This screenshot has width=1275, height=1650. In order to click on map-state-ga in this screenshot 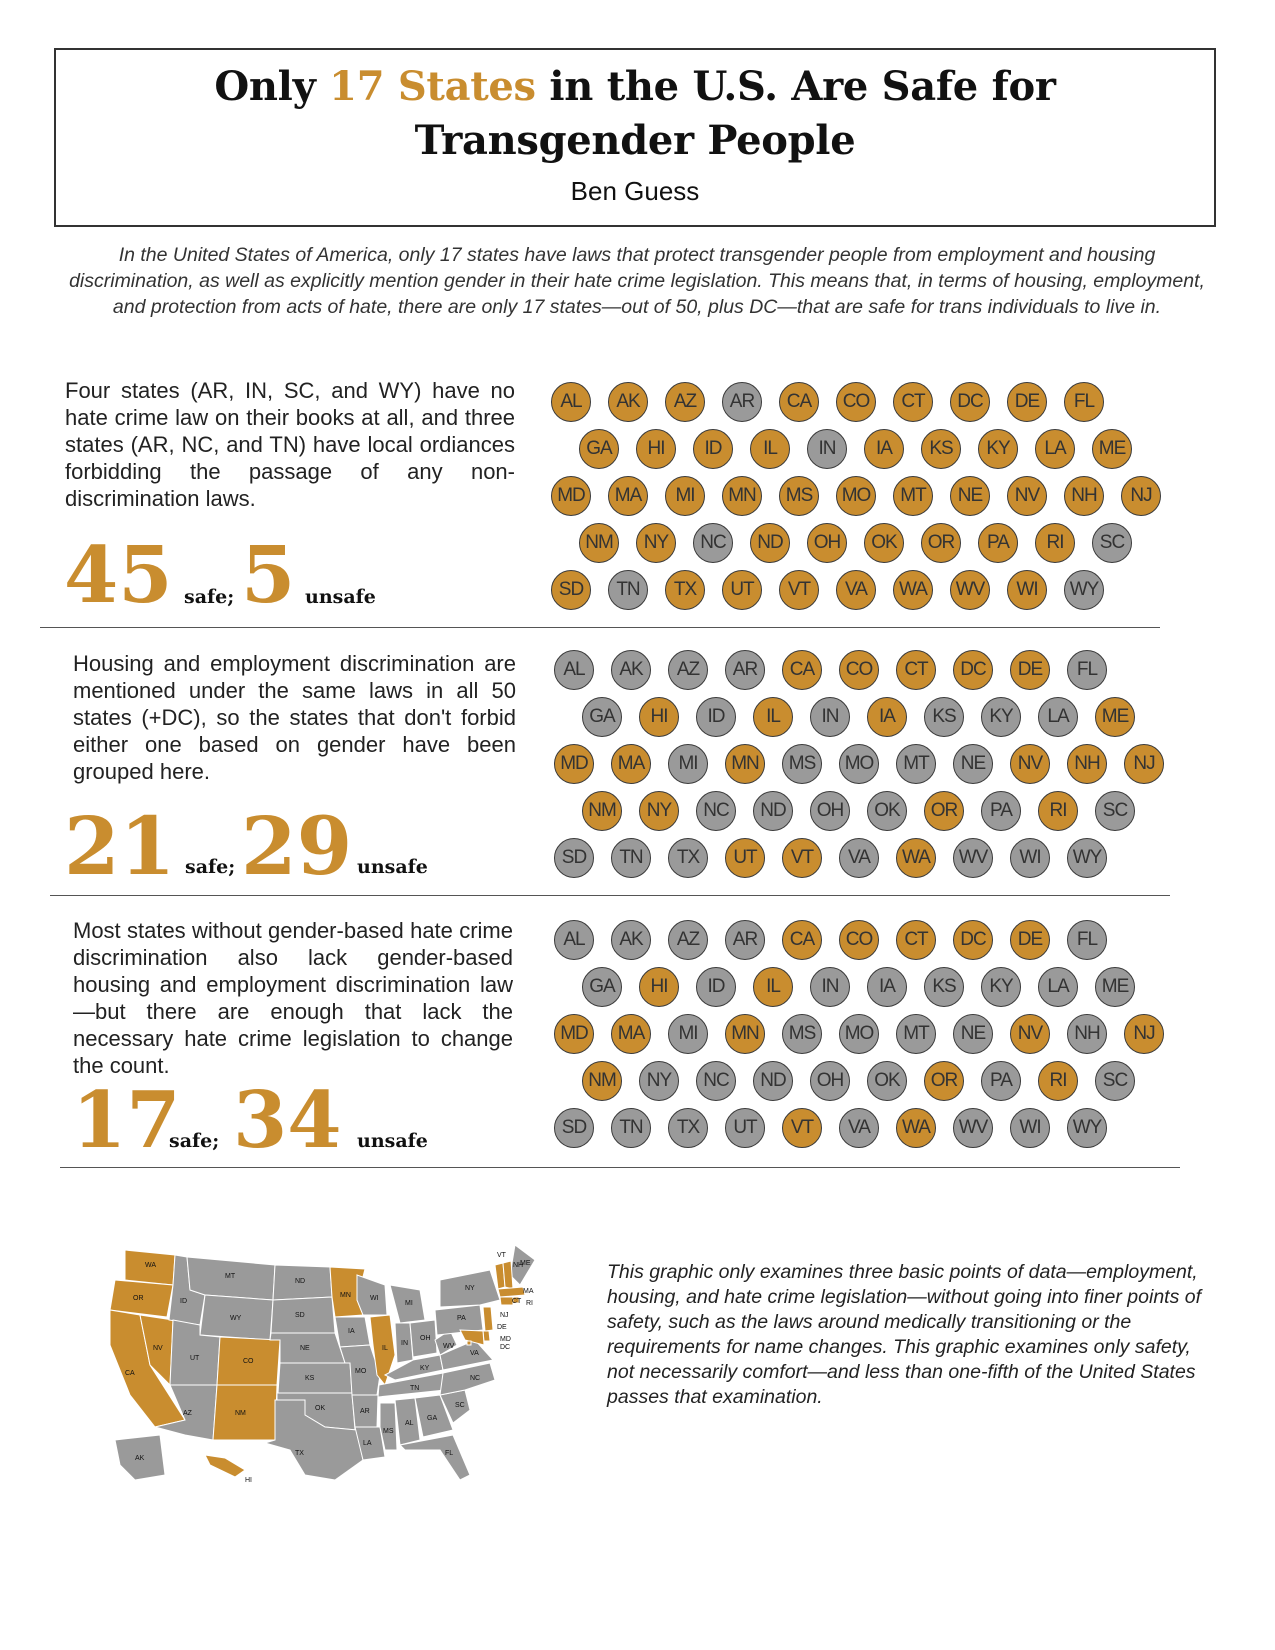, I will do `click(434, 1416)`.